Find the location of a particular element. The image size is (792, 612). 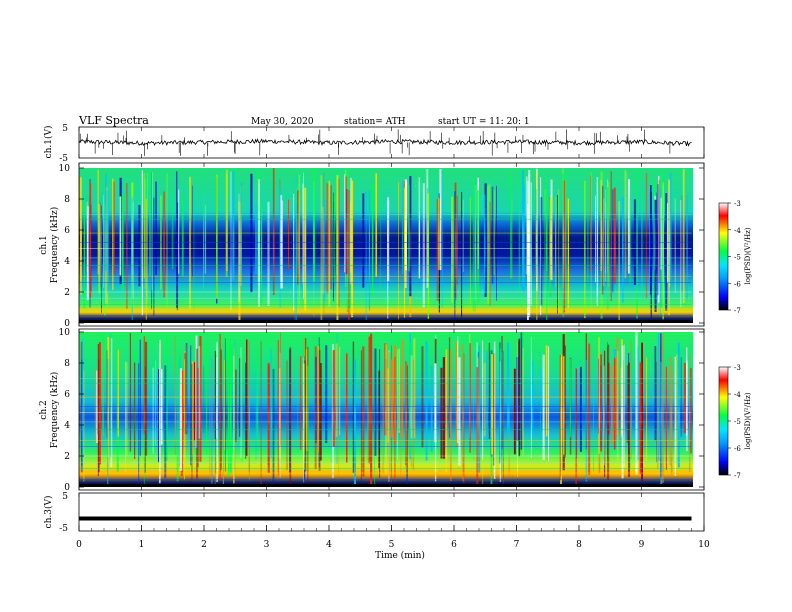

ch2-spectrogram-ylabel-top: ch.2 is located at coordinates (44, 409).